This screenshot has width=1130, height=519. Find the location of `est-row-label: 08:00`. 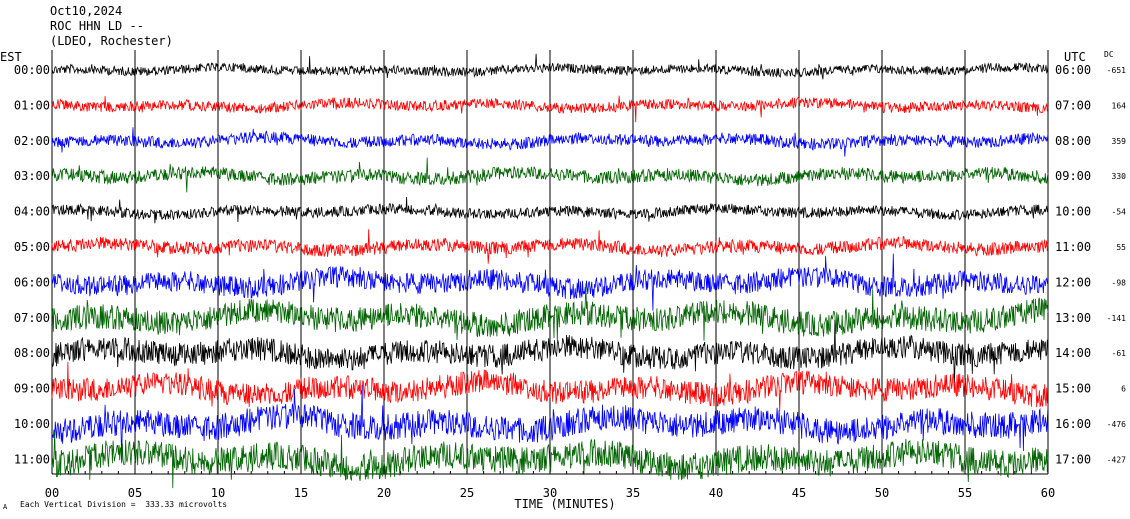

est-row-label: 08:00 is located at coordinates (32, 353).